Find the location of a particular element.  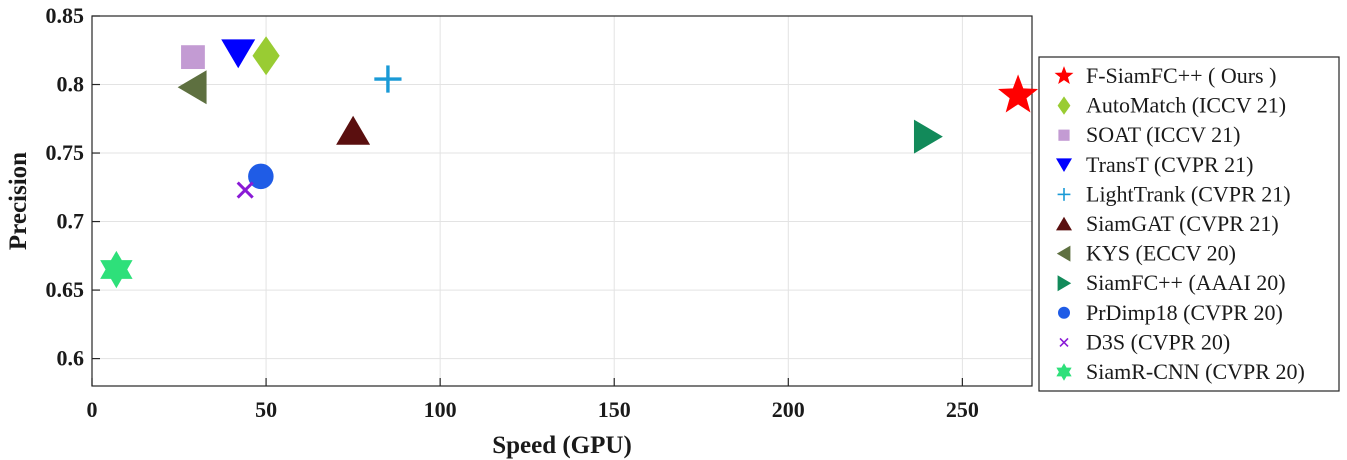

y-tick-label: 0.65 is located at coordinates (65, 289).